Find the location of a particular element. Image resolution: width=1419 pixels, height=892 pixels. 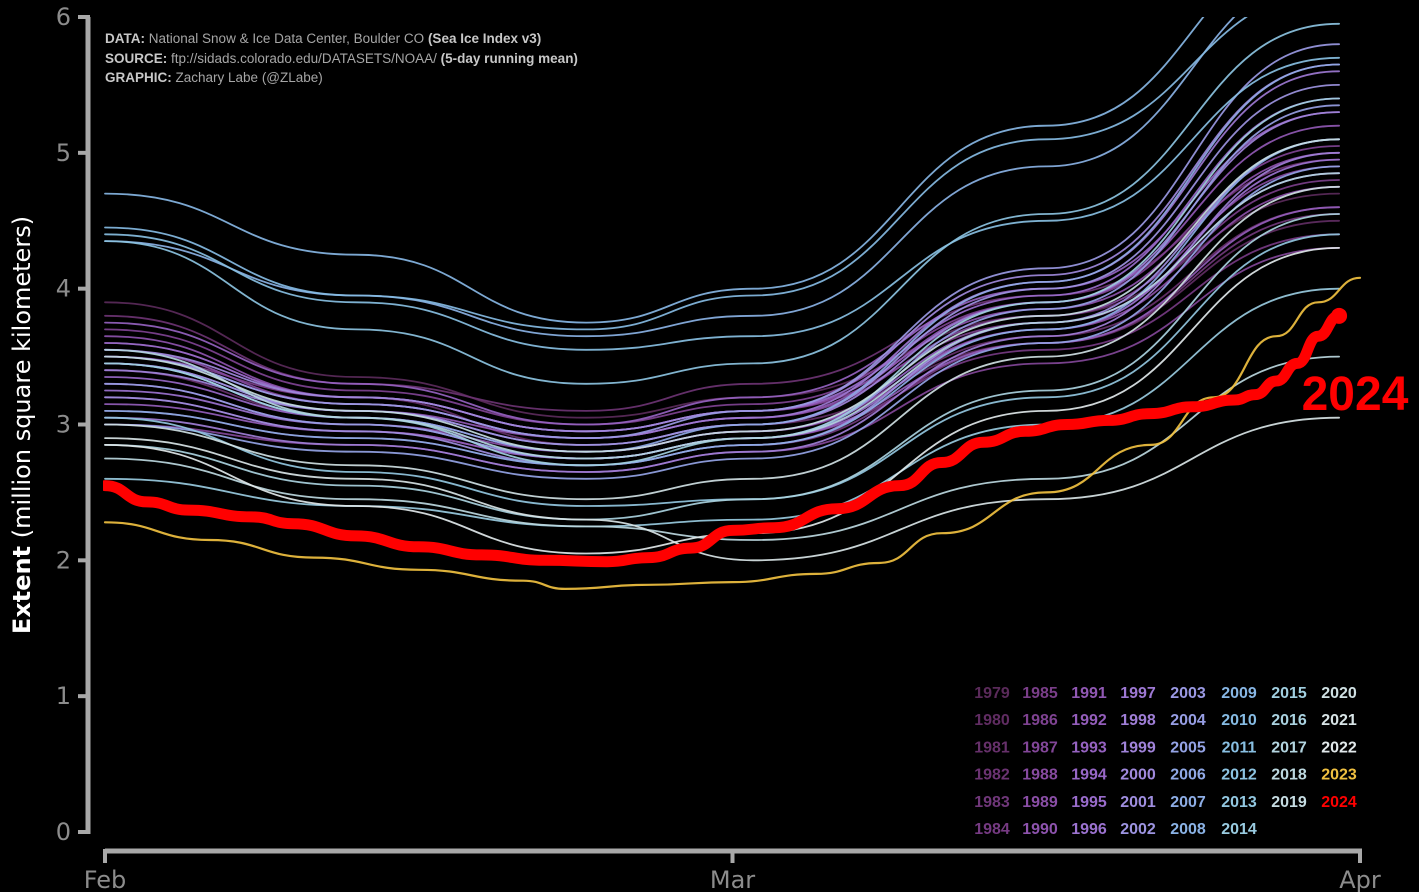

legend-year-1999: 1999 is located at coordinates (1138, 747).